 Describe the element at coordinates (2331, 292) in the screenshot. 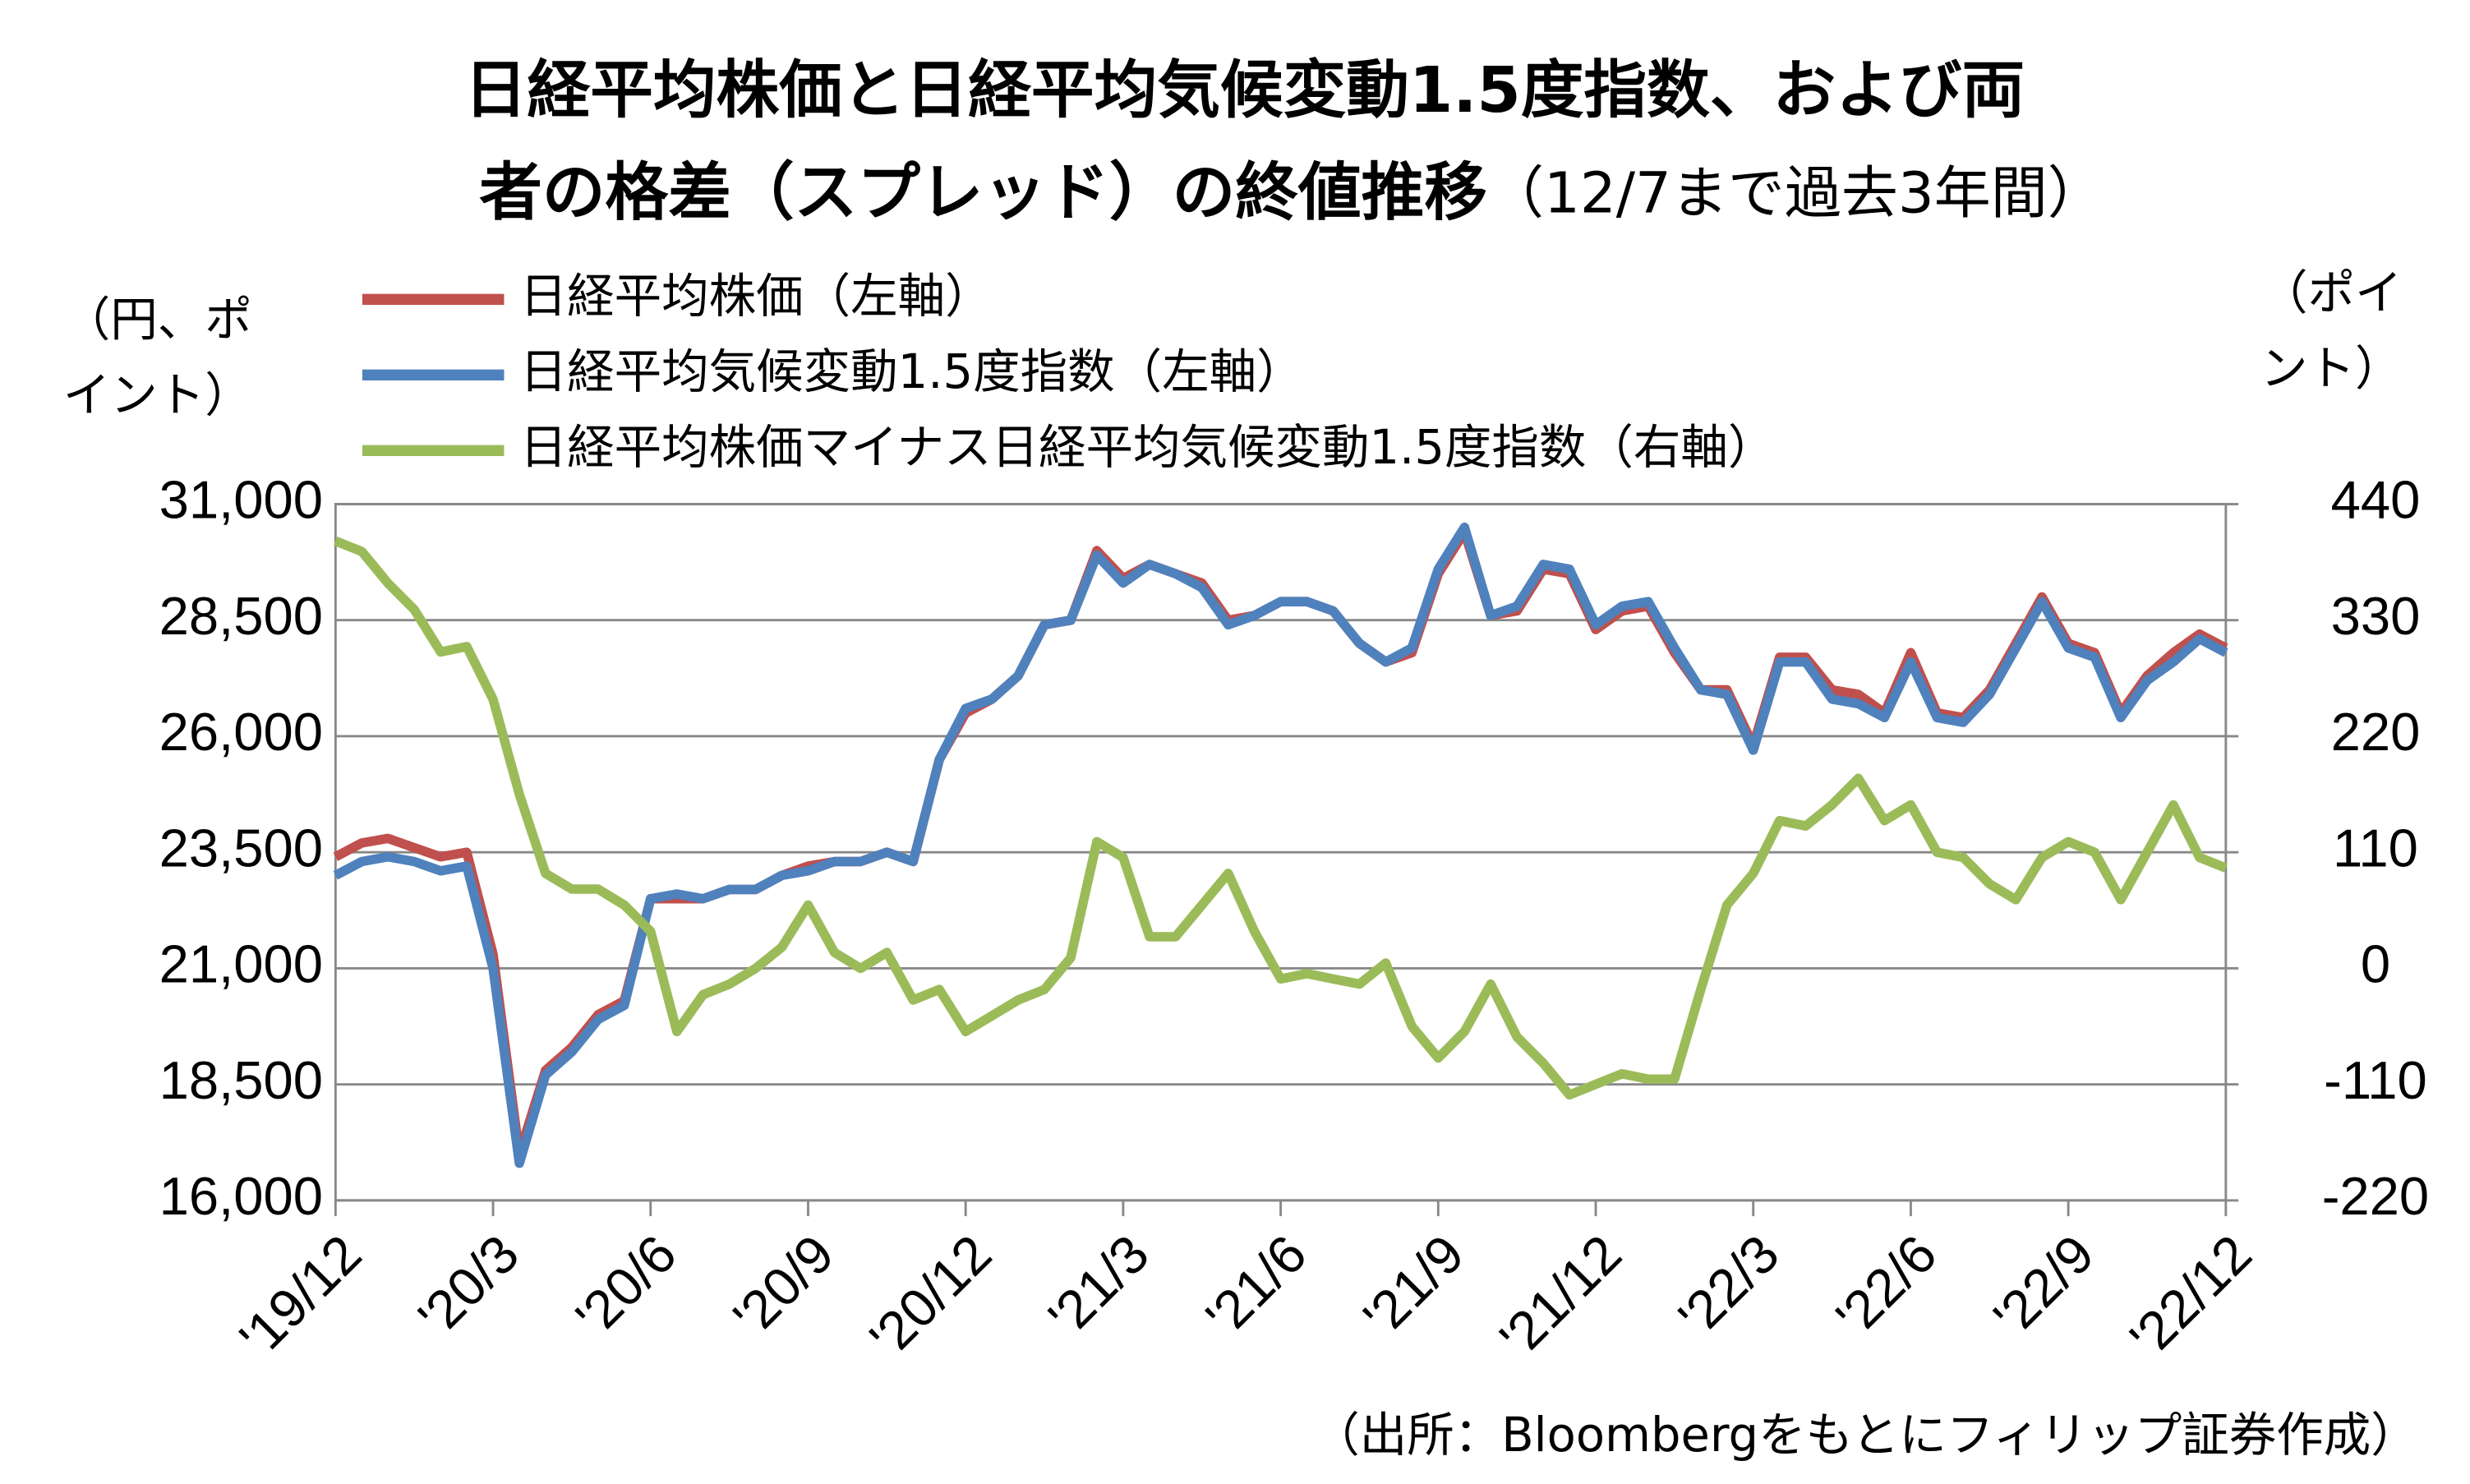

I see `y2-axis-label: （ポイ` at that location.